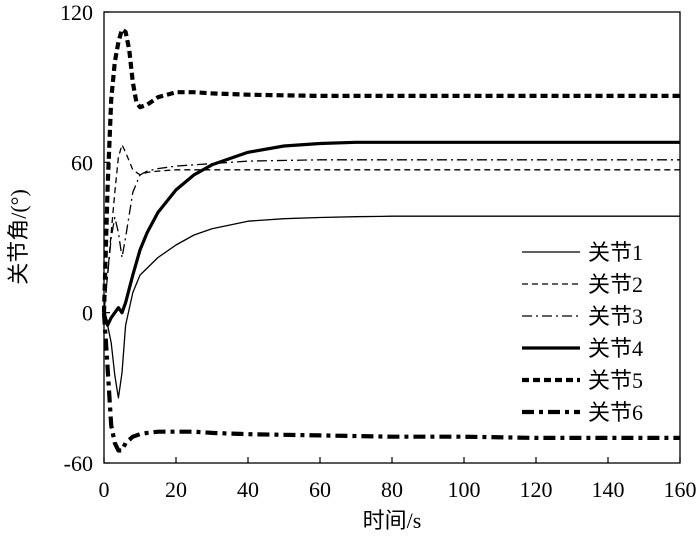 The image size is (700, 539). What do you see at coordinates (320, 489) in the screenshot?
I see `x-tick-label: 60` at bounding box center [320, 489].